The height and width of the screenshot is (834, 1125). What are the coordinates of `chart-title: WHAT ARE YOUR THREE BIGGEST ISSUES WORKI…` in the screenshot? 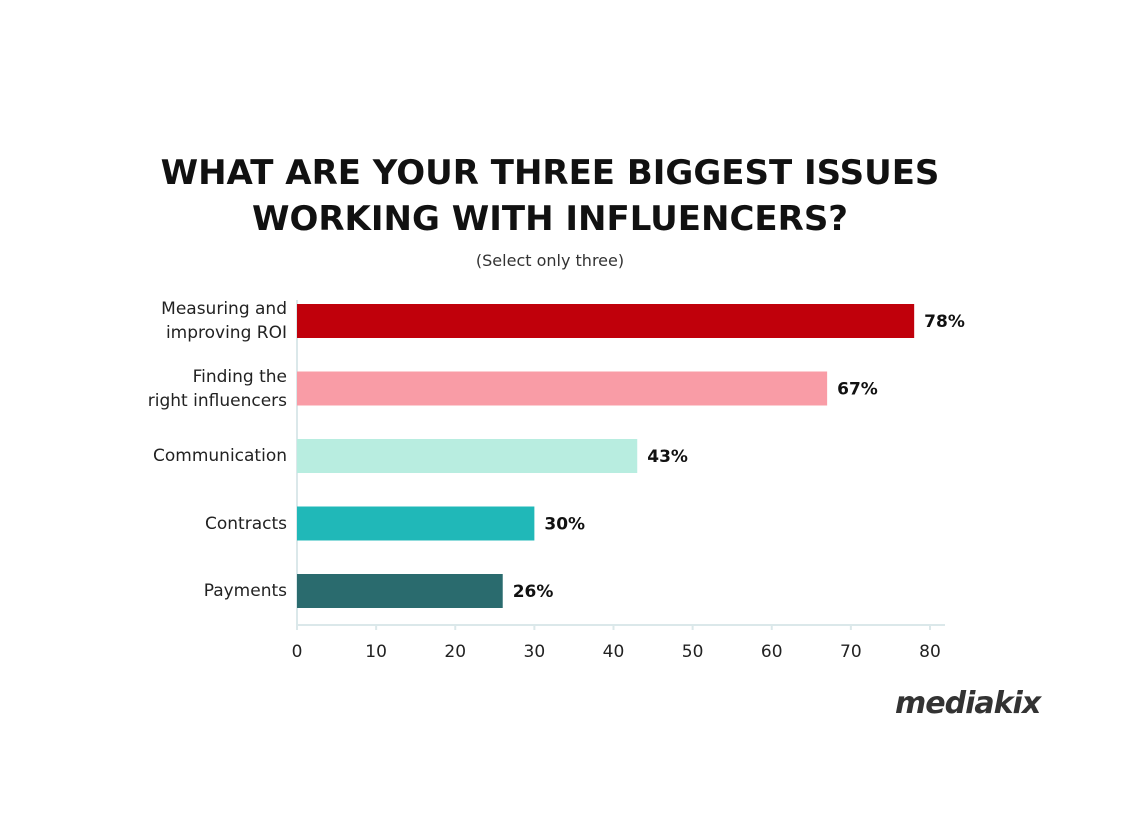 It's located at (550, 196).